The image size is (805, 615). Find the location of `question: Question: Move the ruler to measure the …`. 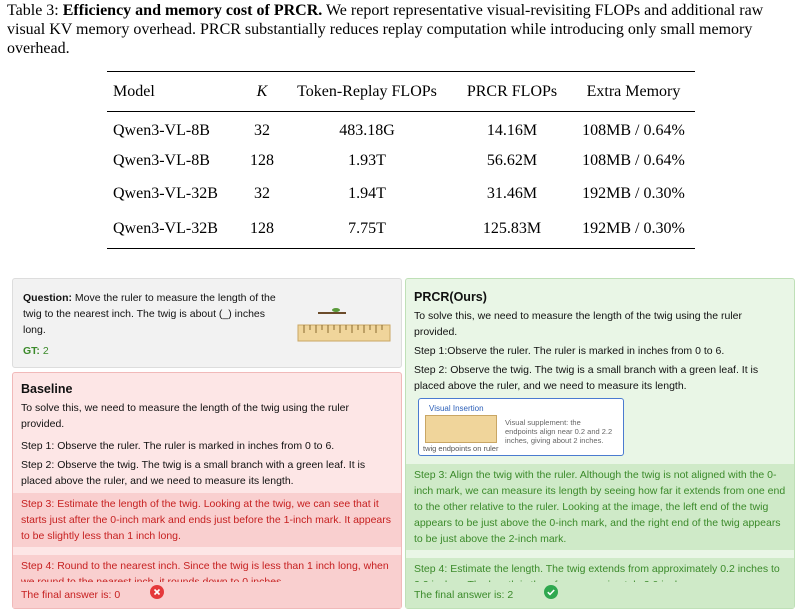

question: Question: Move the ruler to measure the … is located at coordinates (155, 314).